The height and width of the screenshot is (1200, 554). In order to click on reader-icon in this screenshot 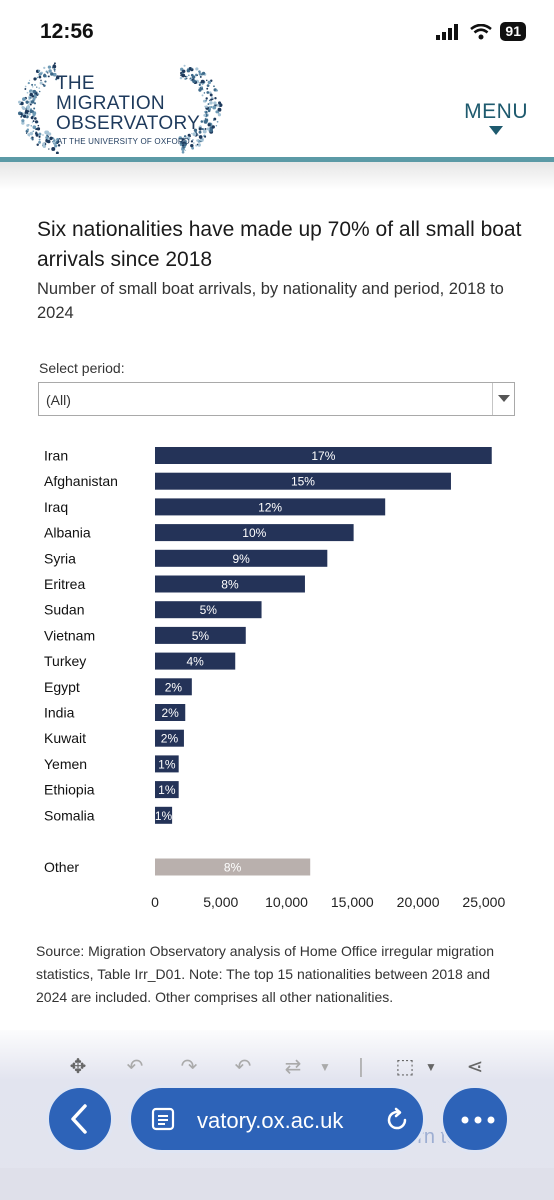, I will do `click(164, 1120)`.